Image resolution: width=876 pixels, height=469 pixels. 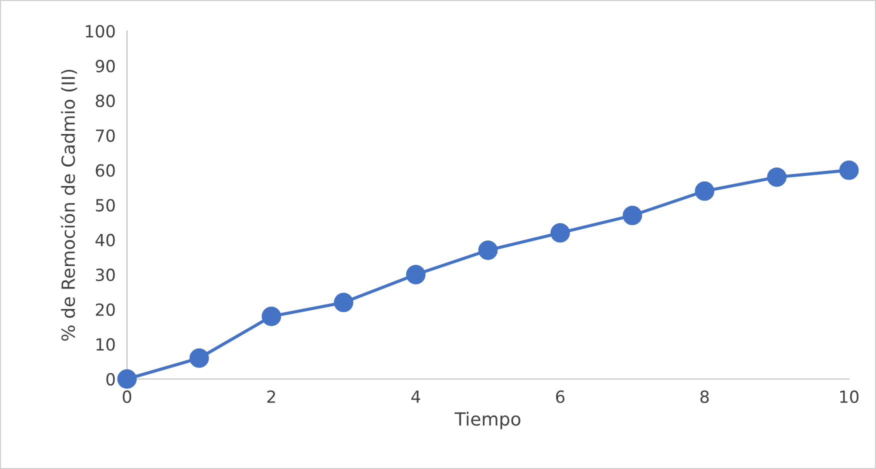 I want to click on x-axis-title: Tiempo, so click(x=487, y=421).